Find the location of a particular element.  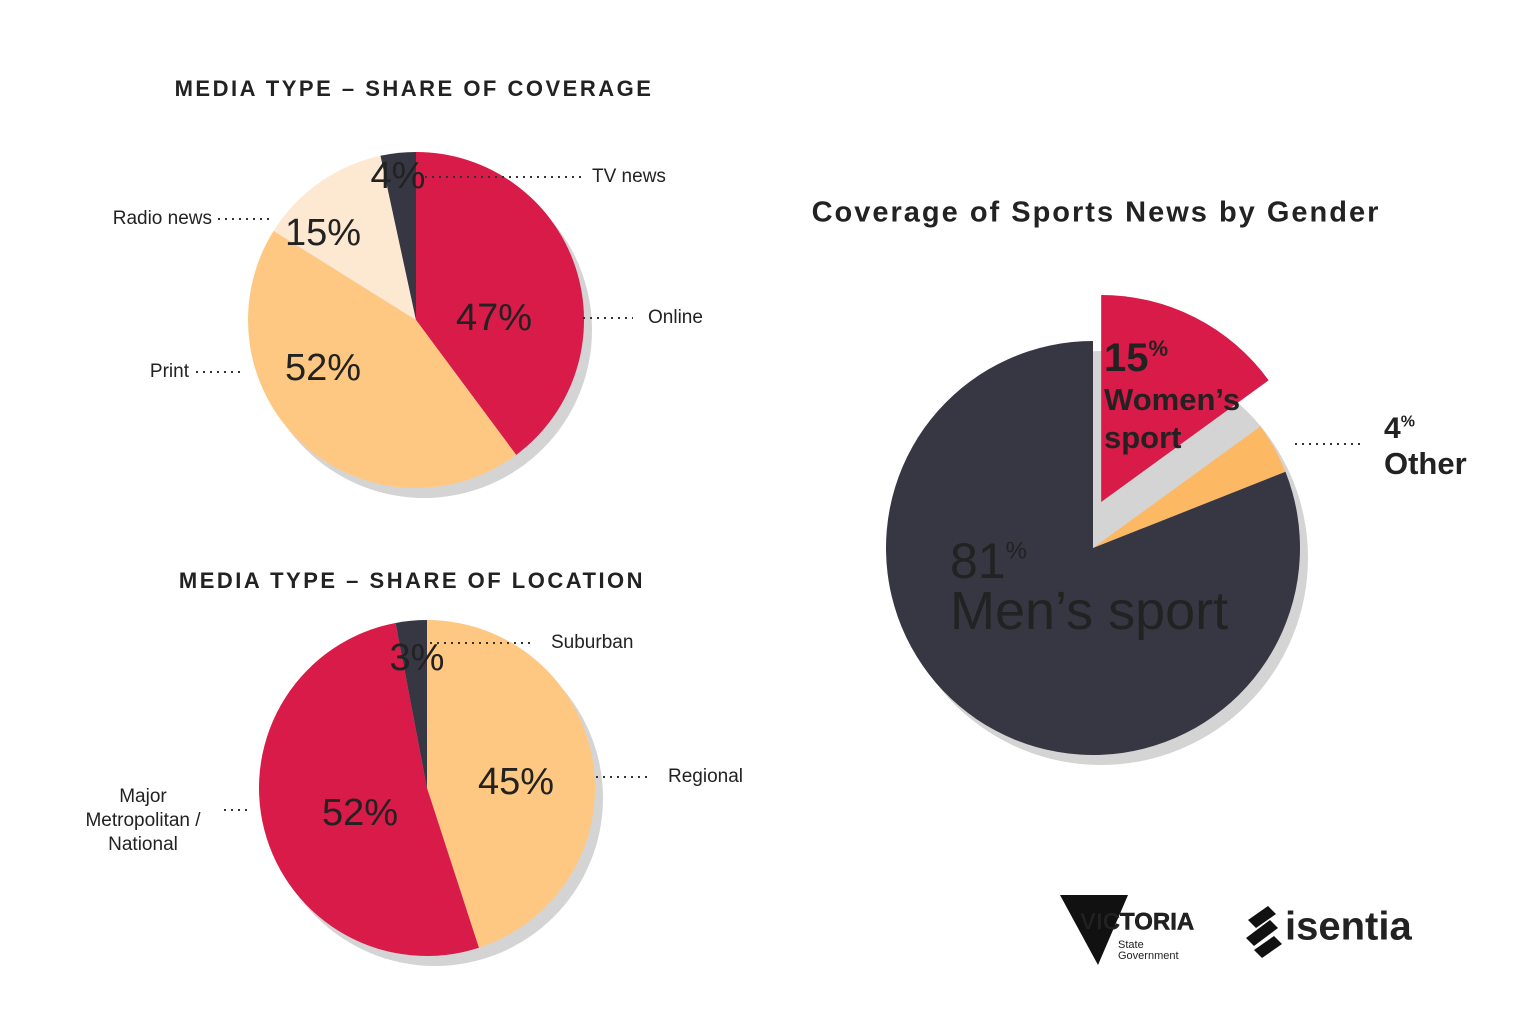

category-label: Men’s sport is located at coordinates (1089, 611).